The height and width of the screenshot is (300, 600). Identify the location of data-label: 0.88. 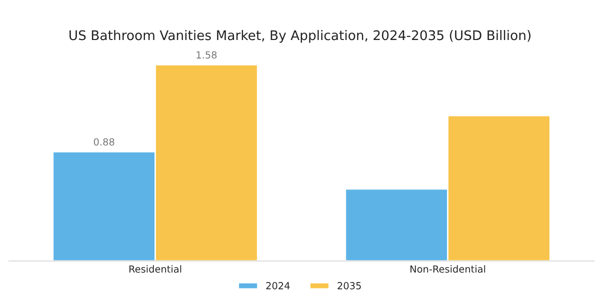
(104, 142).